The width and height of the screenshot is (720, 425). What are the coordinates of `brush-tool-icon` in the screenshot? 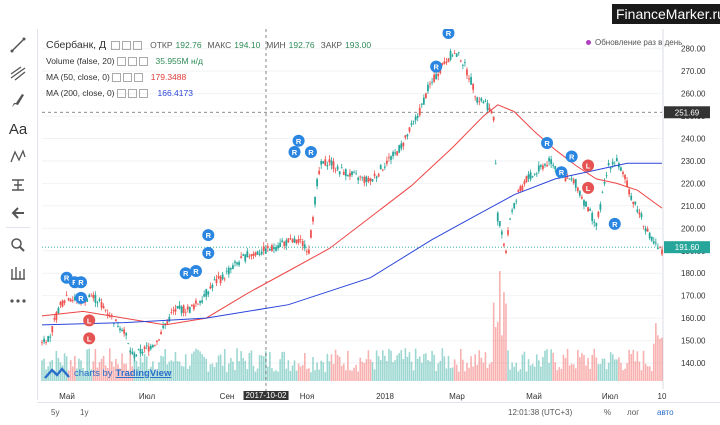 It's located at (18, 101).